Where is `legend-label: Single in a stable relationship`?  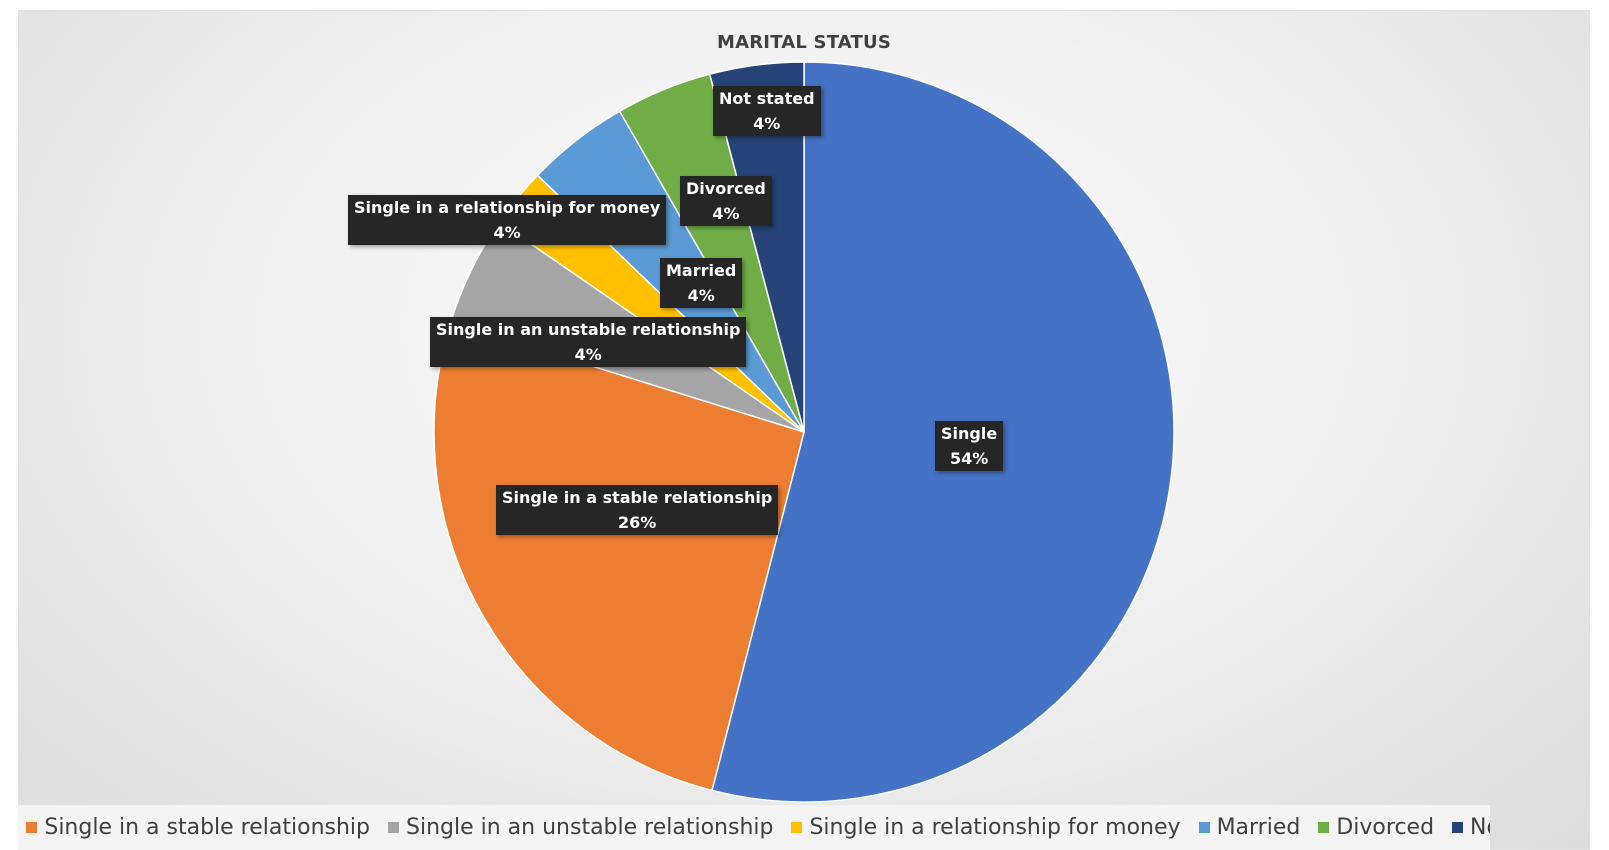
legend-label: Single in a stable relationship is located at coordinates (207, 827).